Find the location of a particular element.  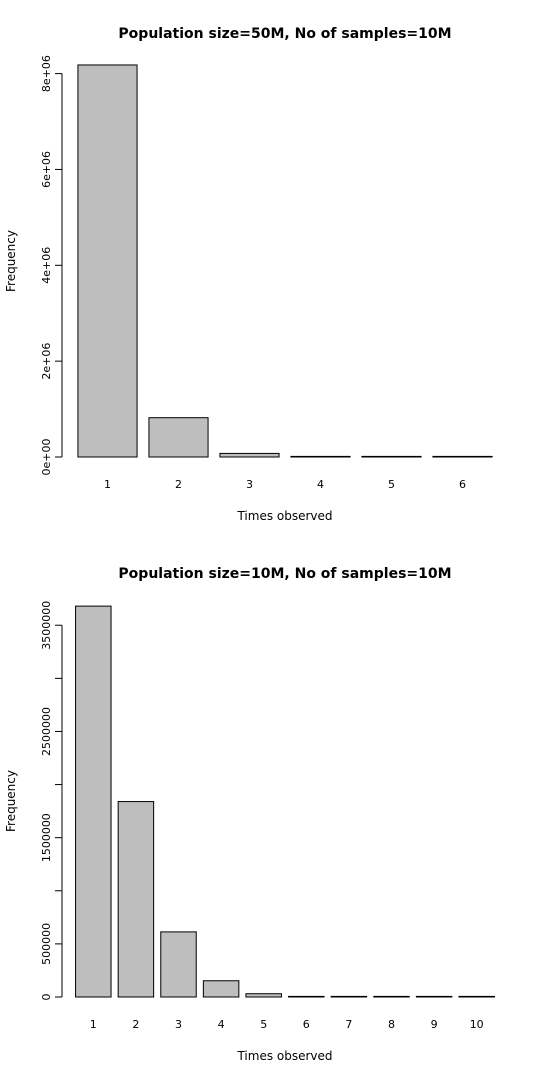

chart-1-x-tick-label-4: 4 is located at coordinates (320, 484).